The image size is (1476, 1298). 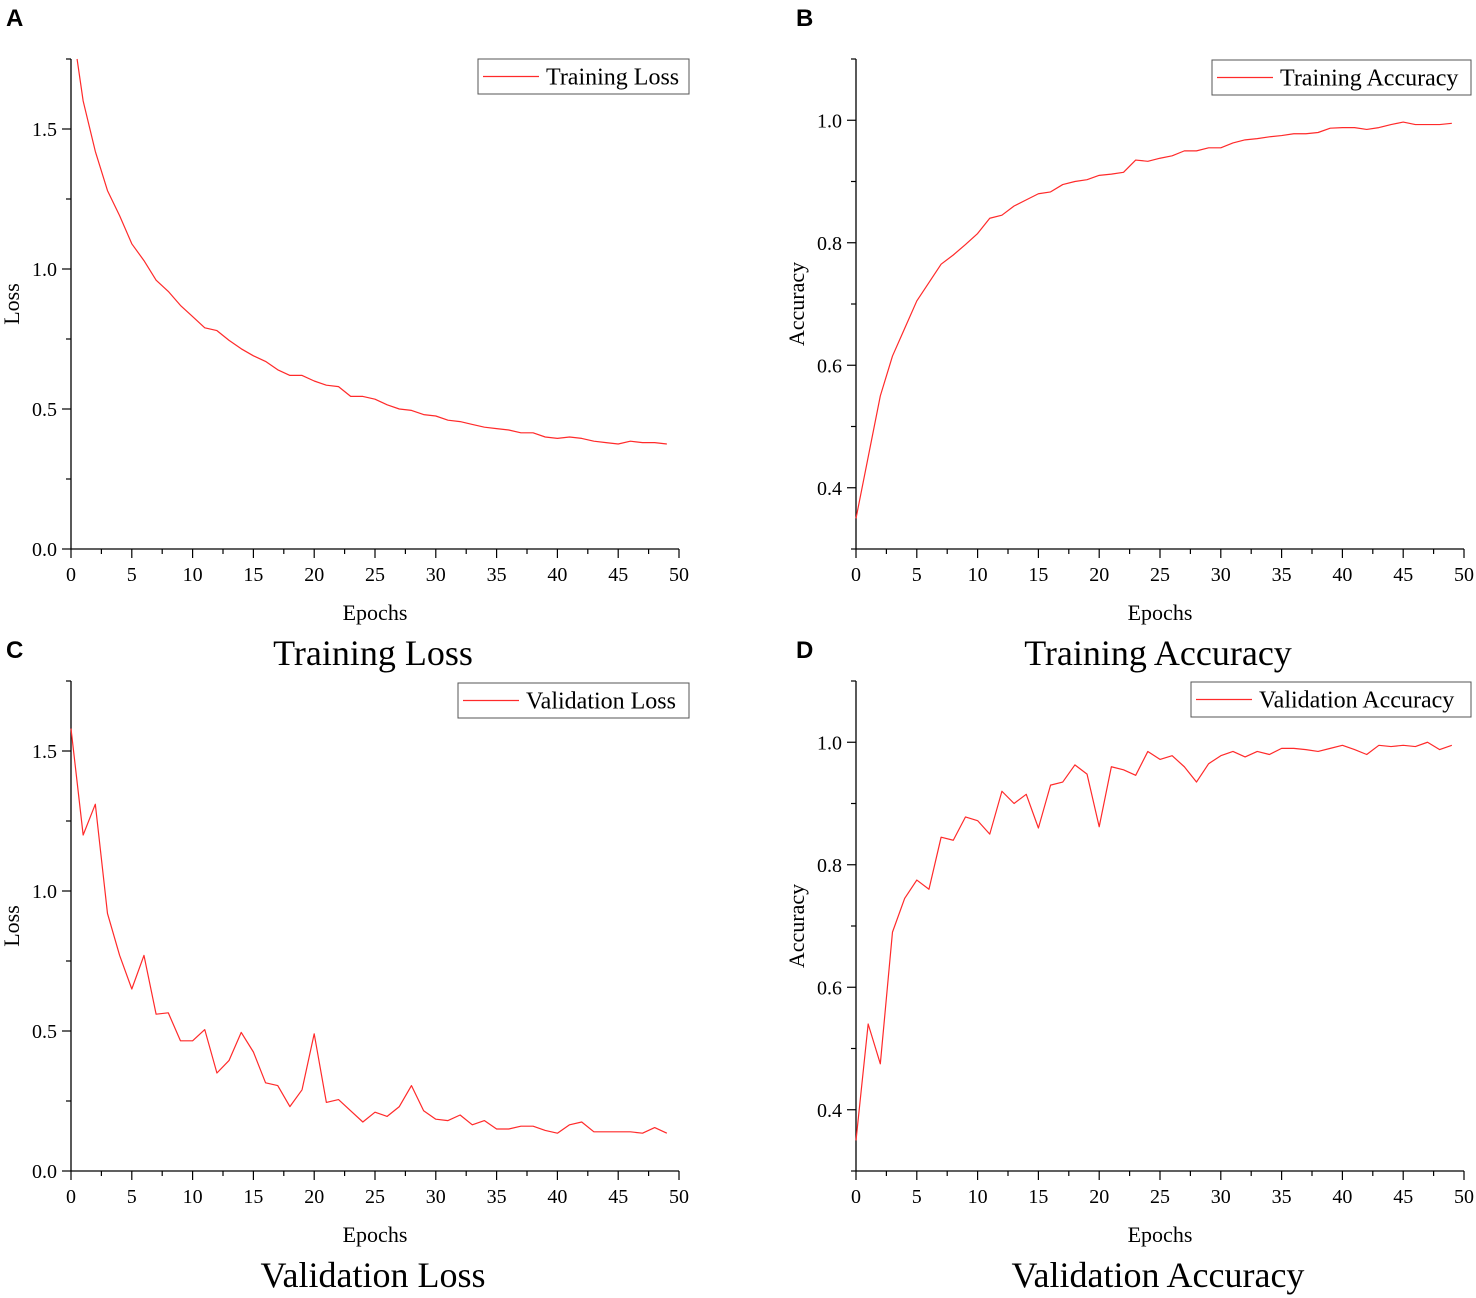 I want to click on chart-caption: Validation Accuracy, so click(x=1158, y=1275).